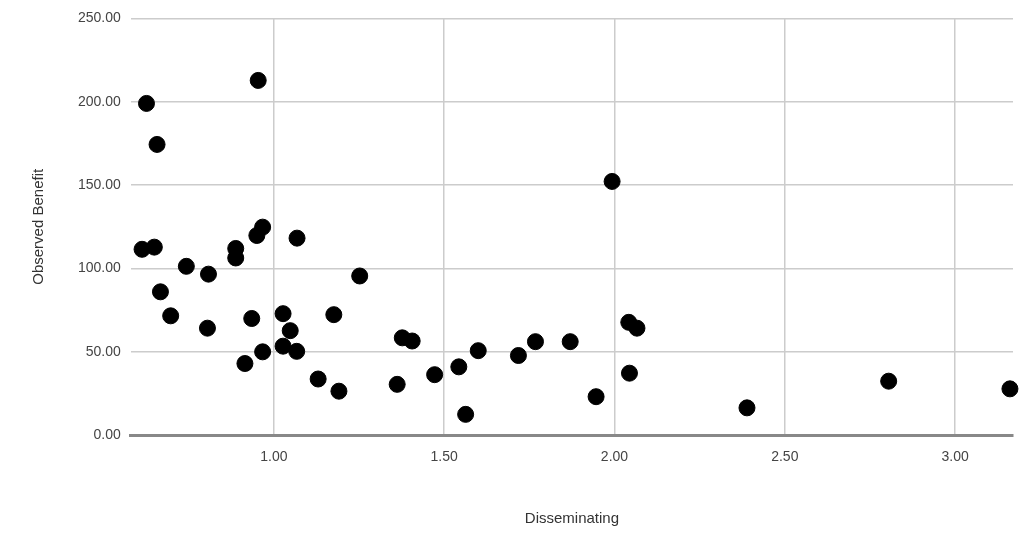 The image size is (1022, 548). I want to click on y-tick-label: 250.00, so click(99, 17).